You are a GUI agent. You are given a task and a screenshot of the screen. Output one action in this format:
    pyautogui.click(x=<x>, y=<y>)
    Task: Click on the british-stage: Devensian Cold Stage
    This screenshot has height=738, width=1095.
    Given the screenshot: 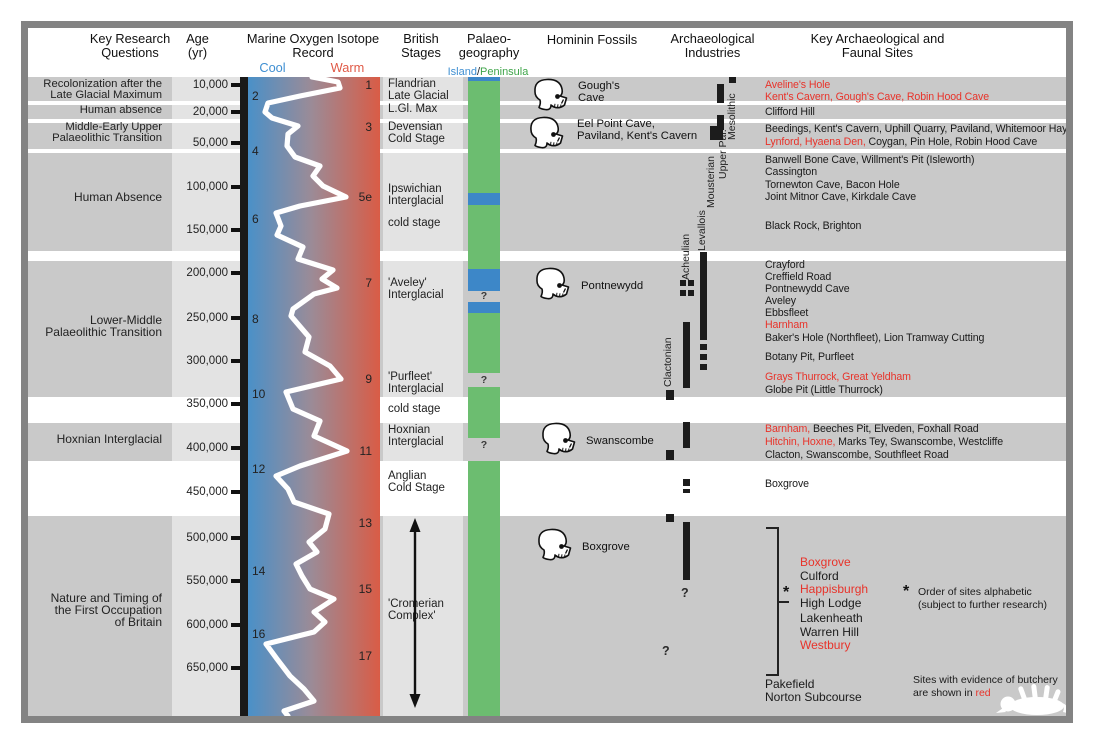 What is the action you would take?
    pyautogui.click(x=416, y=133)
    